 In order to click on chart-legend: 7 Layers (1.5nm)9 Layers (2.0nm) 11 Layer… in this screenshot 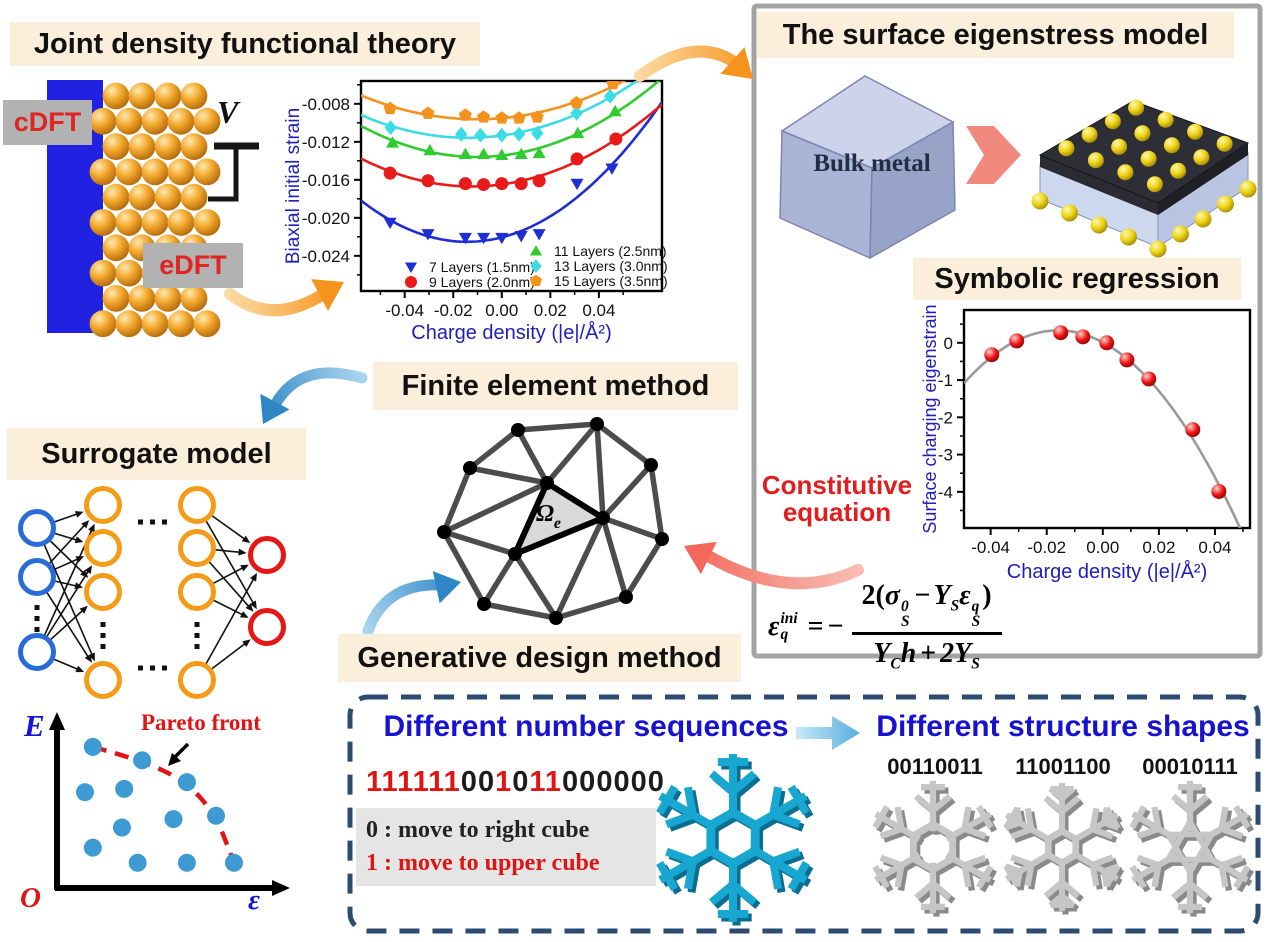, I will do `click(536, 266)`.